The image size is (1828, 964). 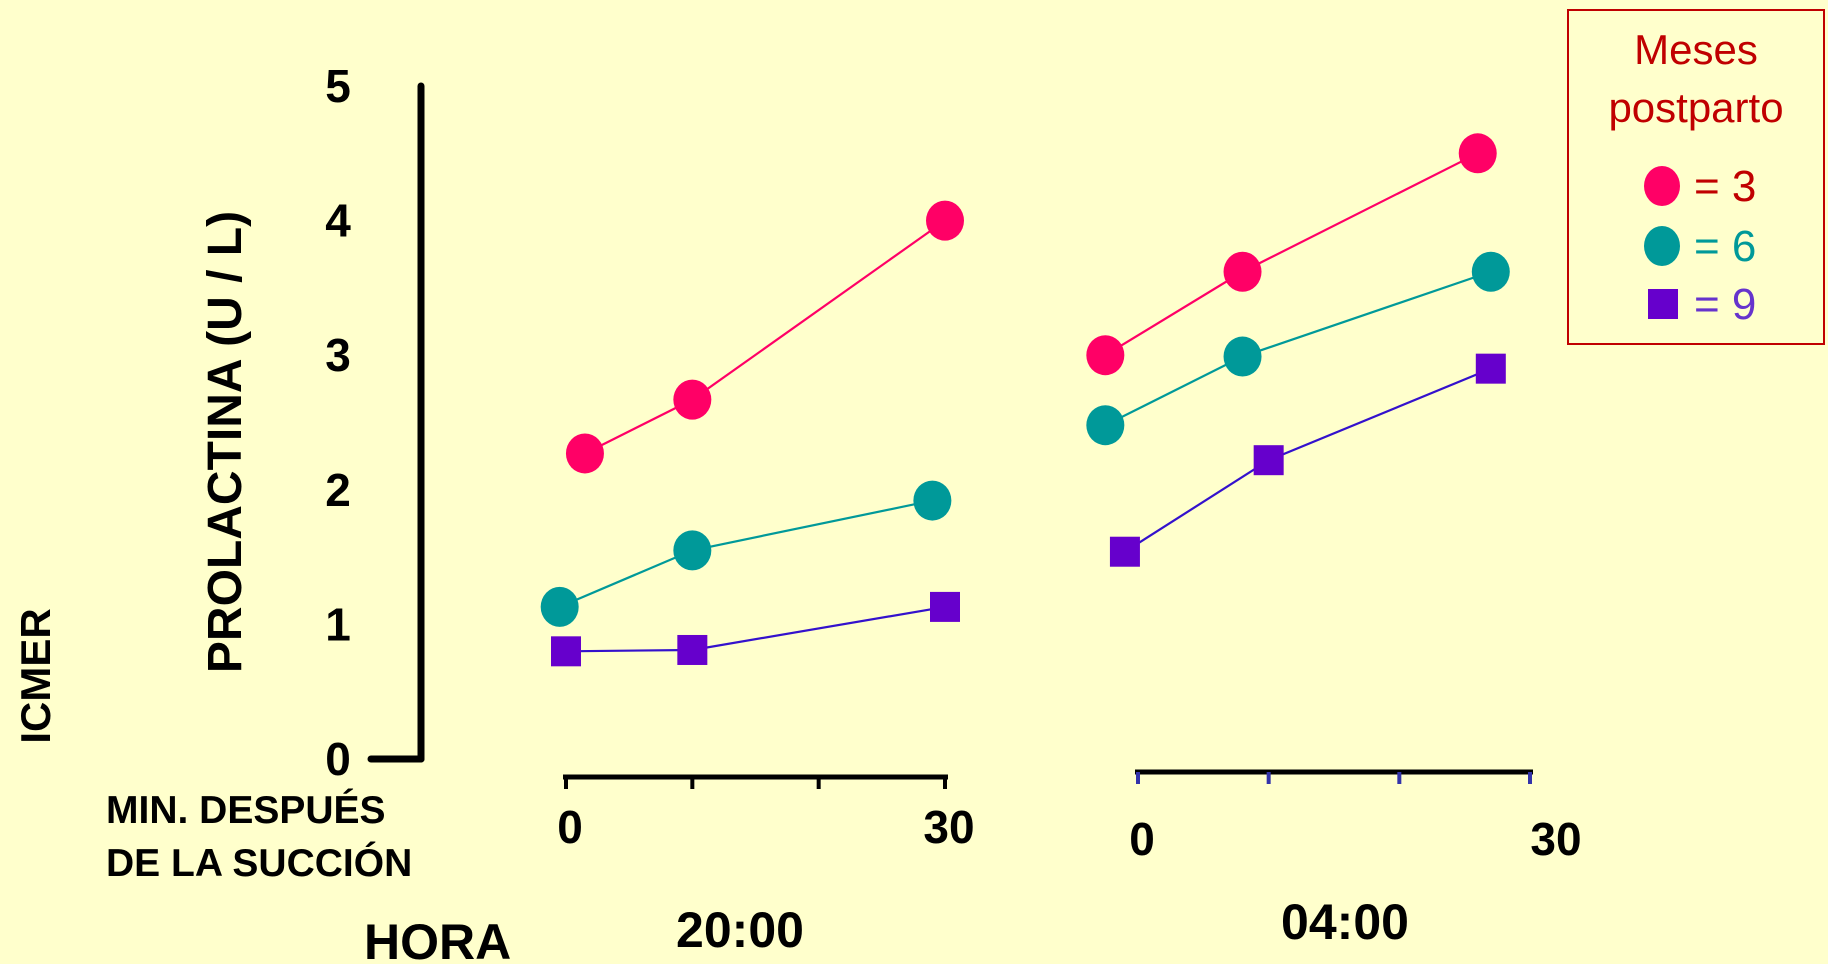 What do you see at coordinates (225, 442) in the screenshot?
I see `y-axis-title: PROLACTINA (U / L)` at bounding box center [225, 442].